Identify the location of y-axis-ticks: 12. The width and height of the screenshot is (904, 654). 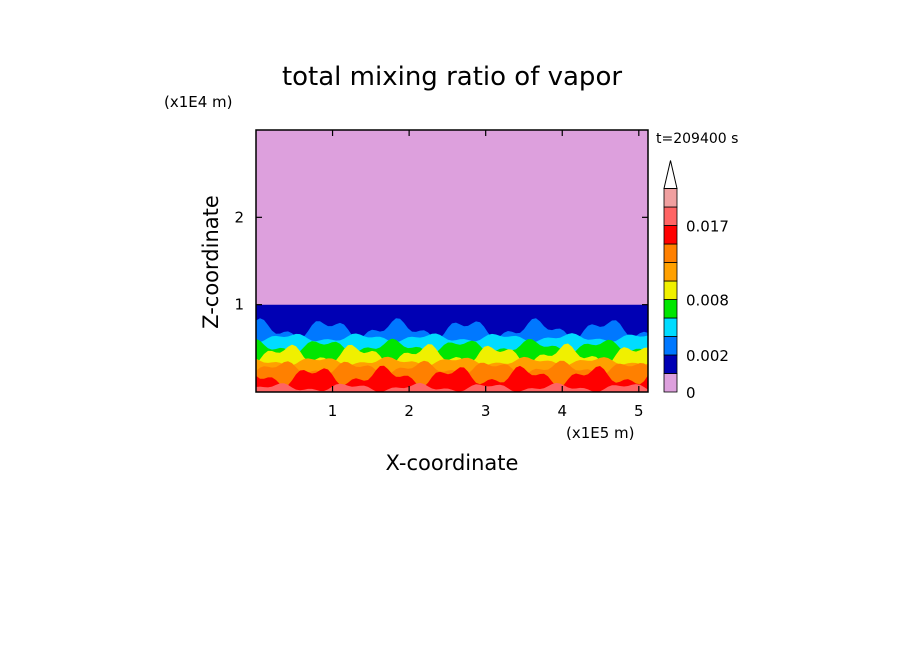
(441, 261).